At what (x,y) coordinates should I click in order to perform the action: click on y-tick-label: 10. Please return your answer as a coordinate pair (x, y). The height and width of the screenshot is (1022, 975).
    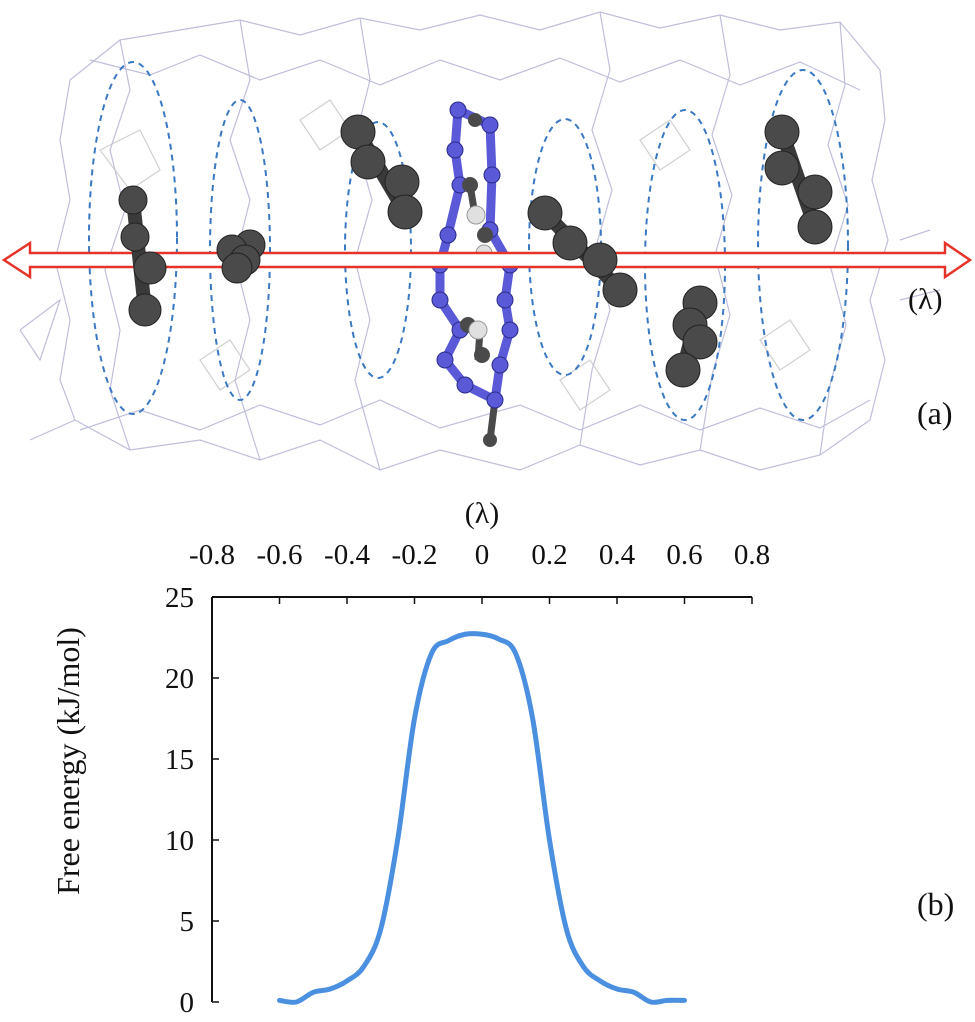
    Looking at the image, I should click on (179, 841).